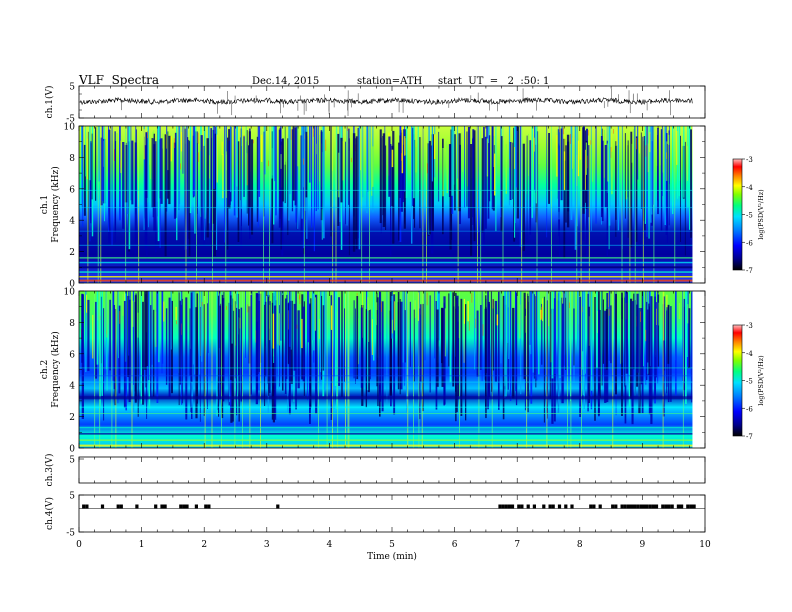 This screenshot has height=612, width=792. What do you see at coordinates (72, 355) in the screenshot?
I see `y-tick-label: 6` at bounding box center [72, 355].